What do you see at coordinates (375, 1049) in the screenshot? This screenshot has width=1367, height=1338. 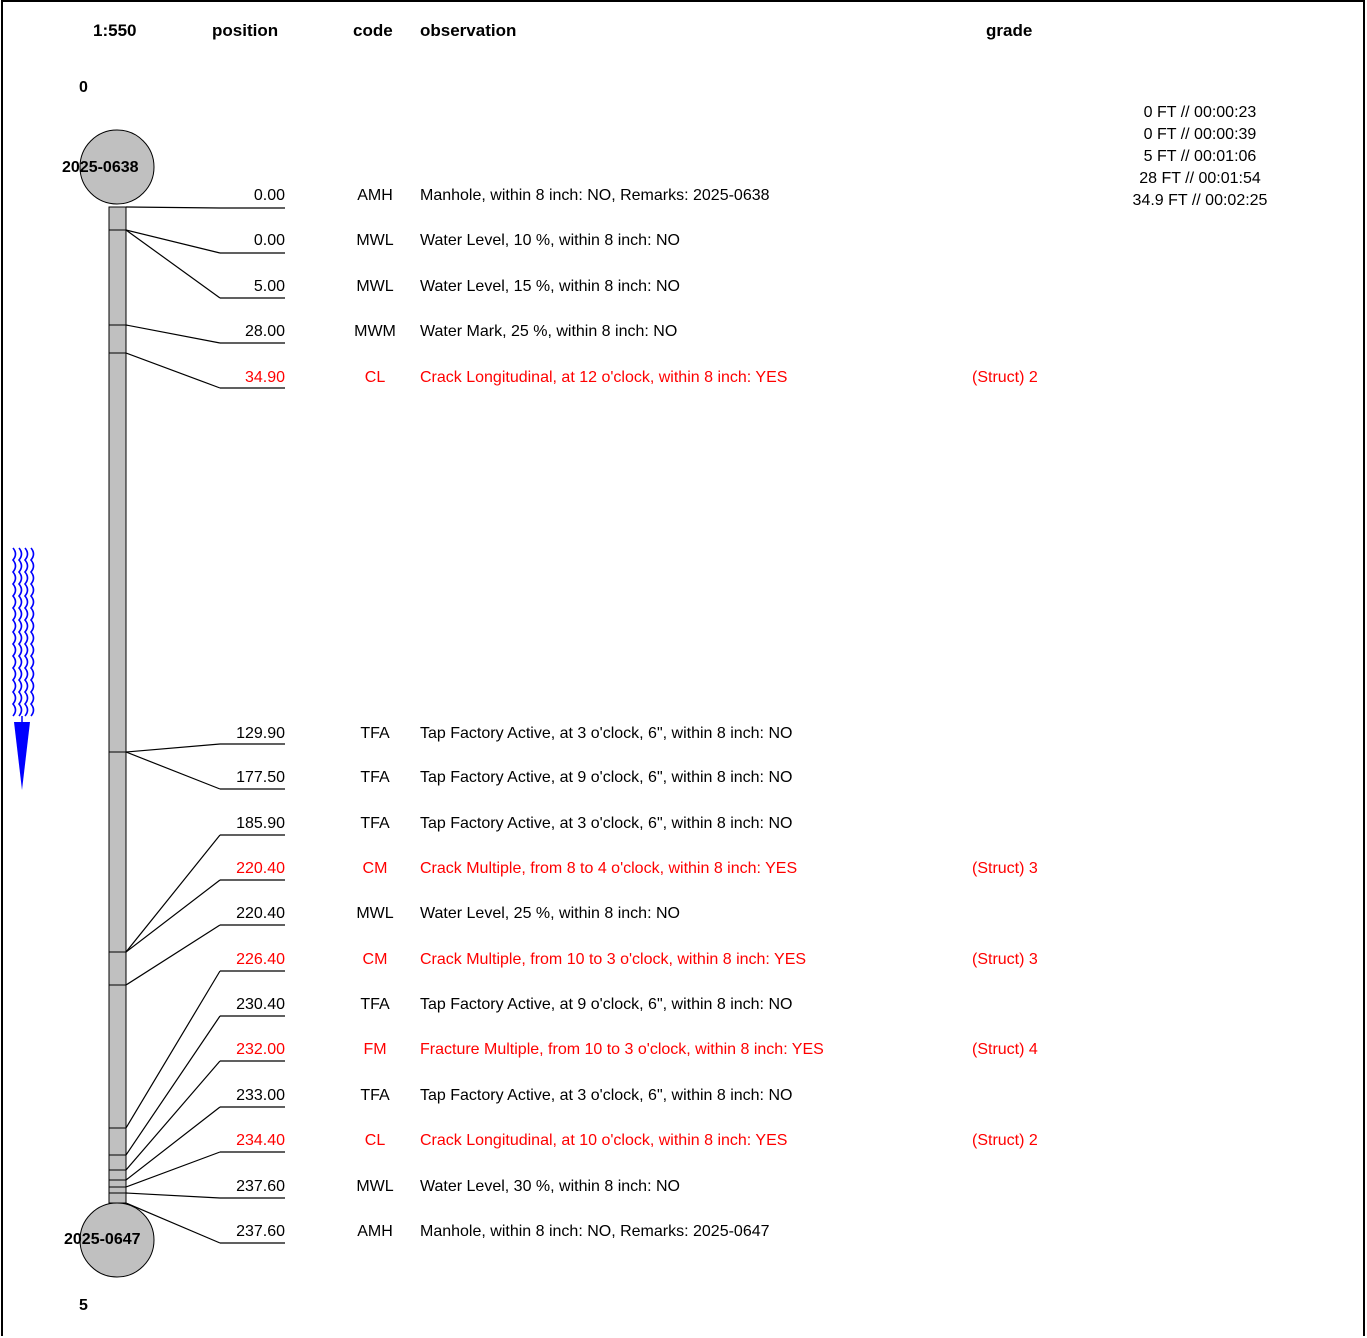 I see `observation-code: FM` at bounding box center [375, 1049].